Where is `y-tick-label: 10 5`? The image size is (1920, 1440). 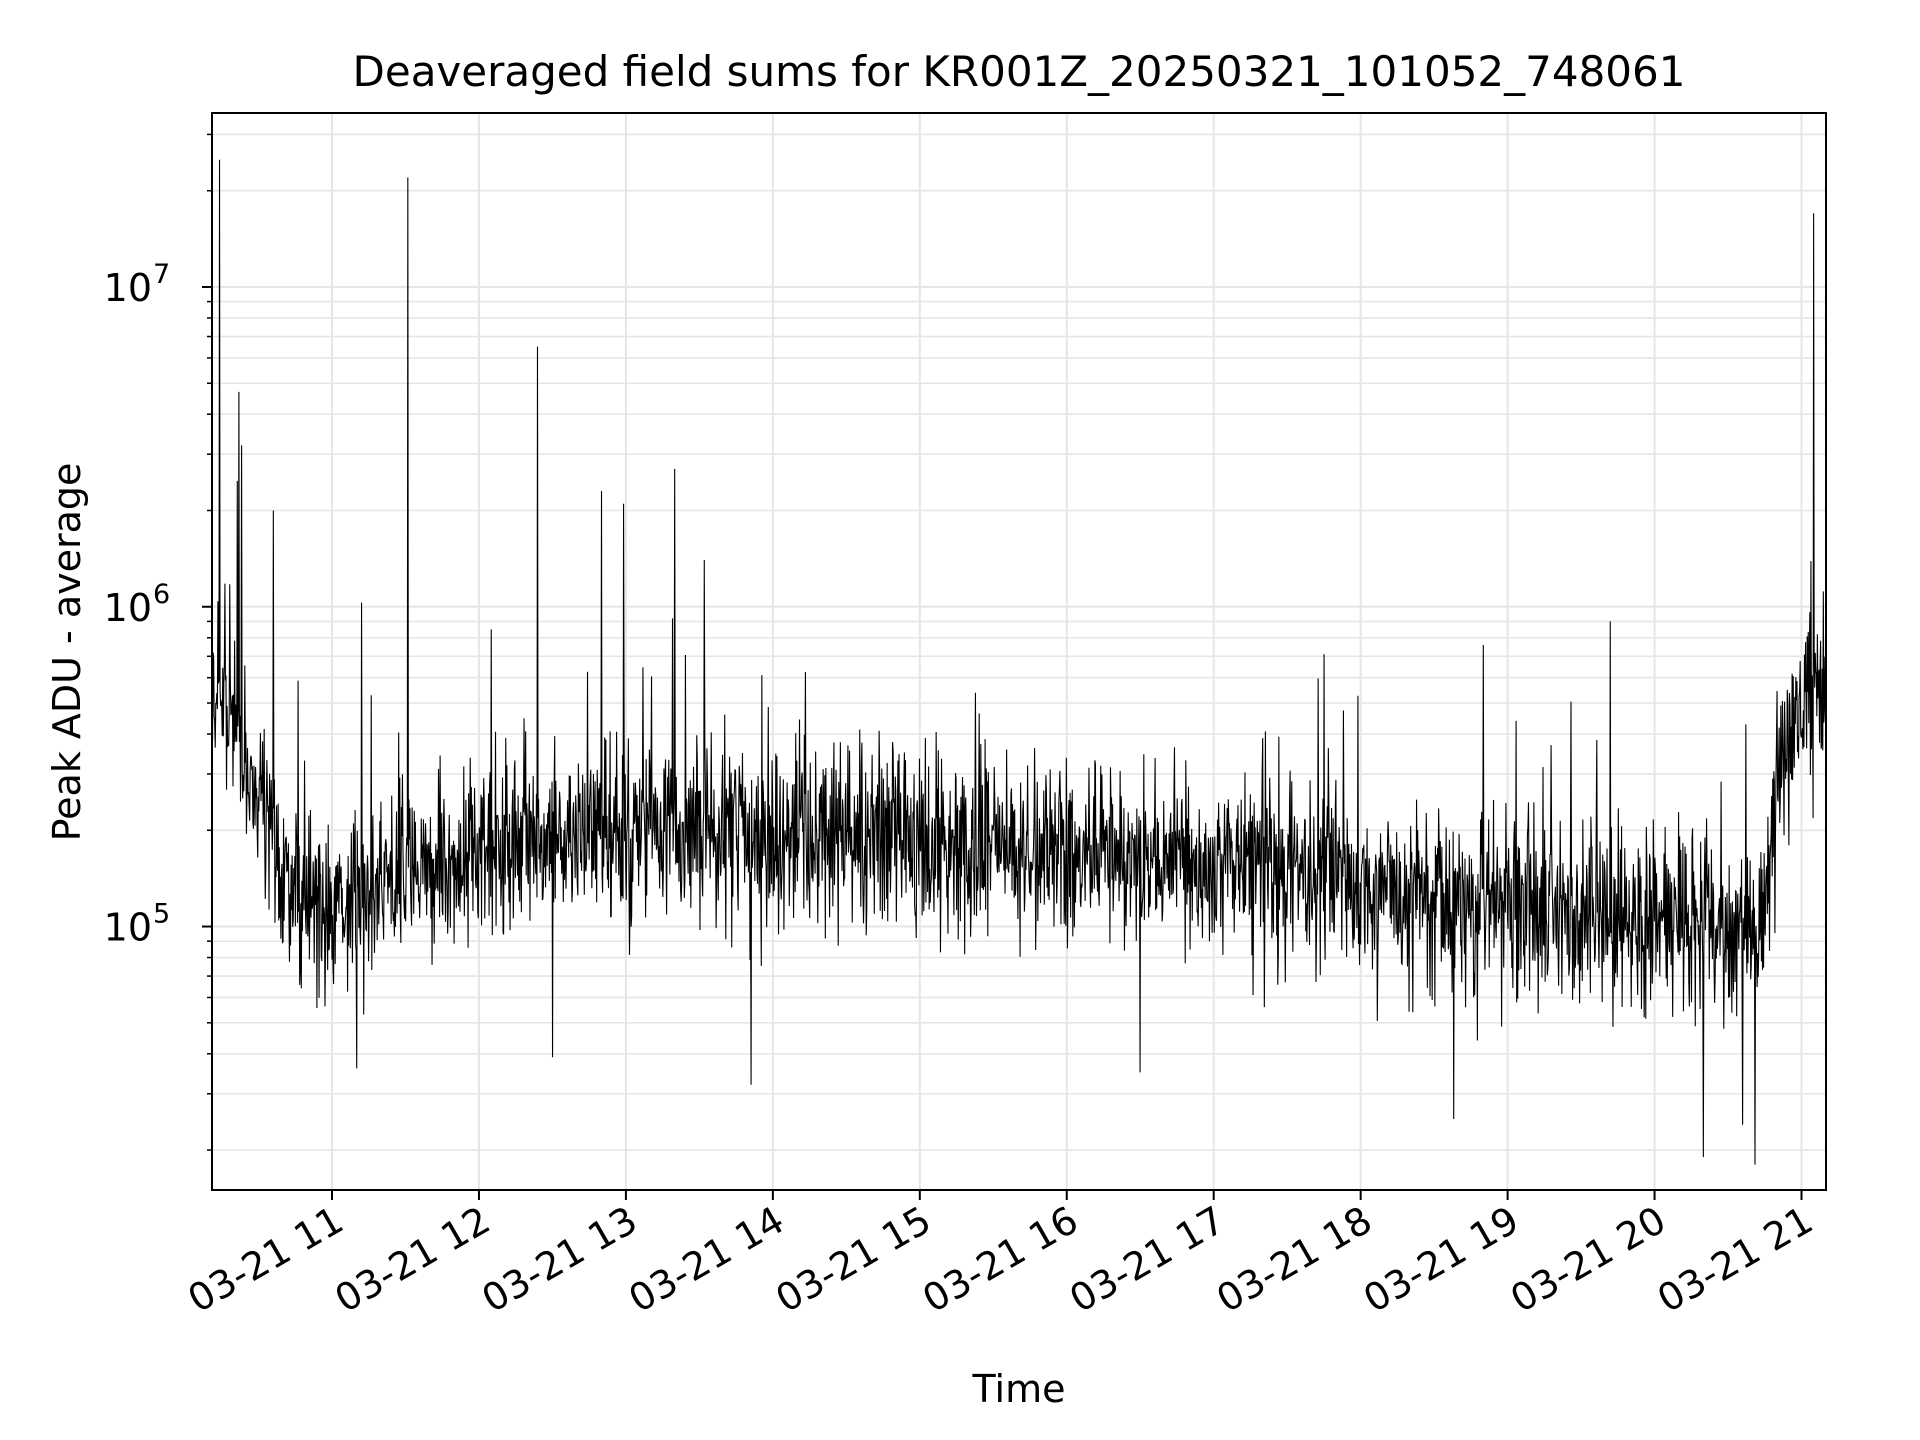 y-tick-label: 10 5 is located at coordinates (137, 924).